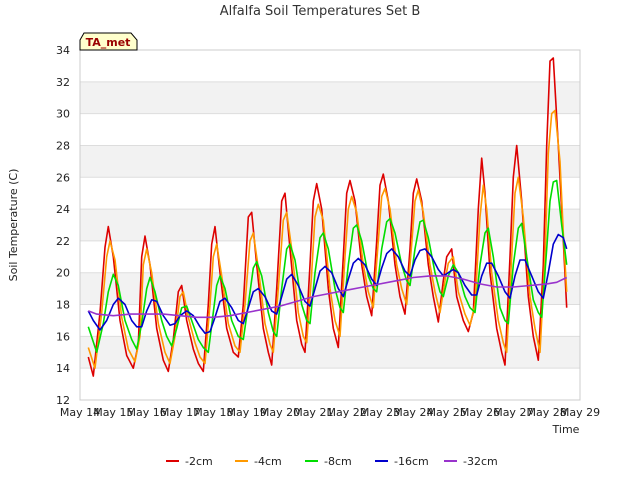 The image size is (640, 480). I want to click on y-tick-label: 24, so click(63, 209).